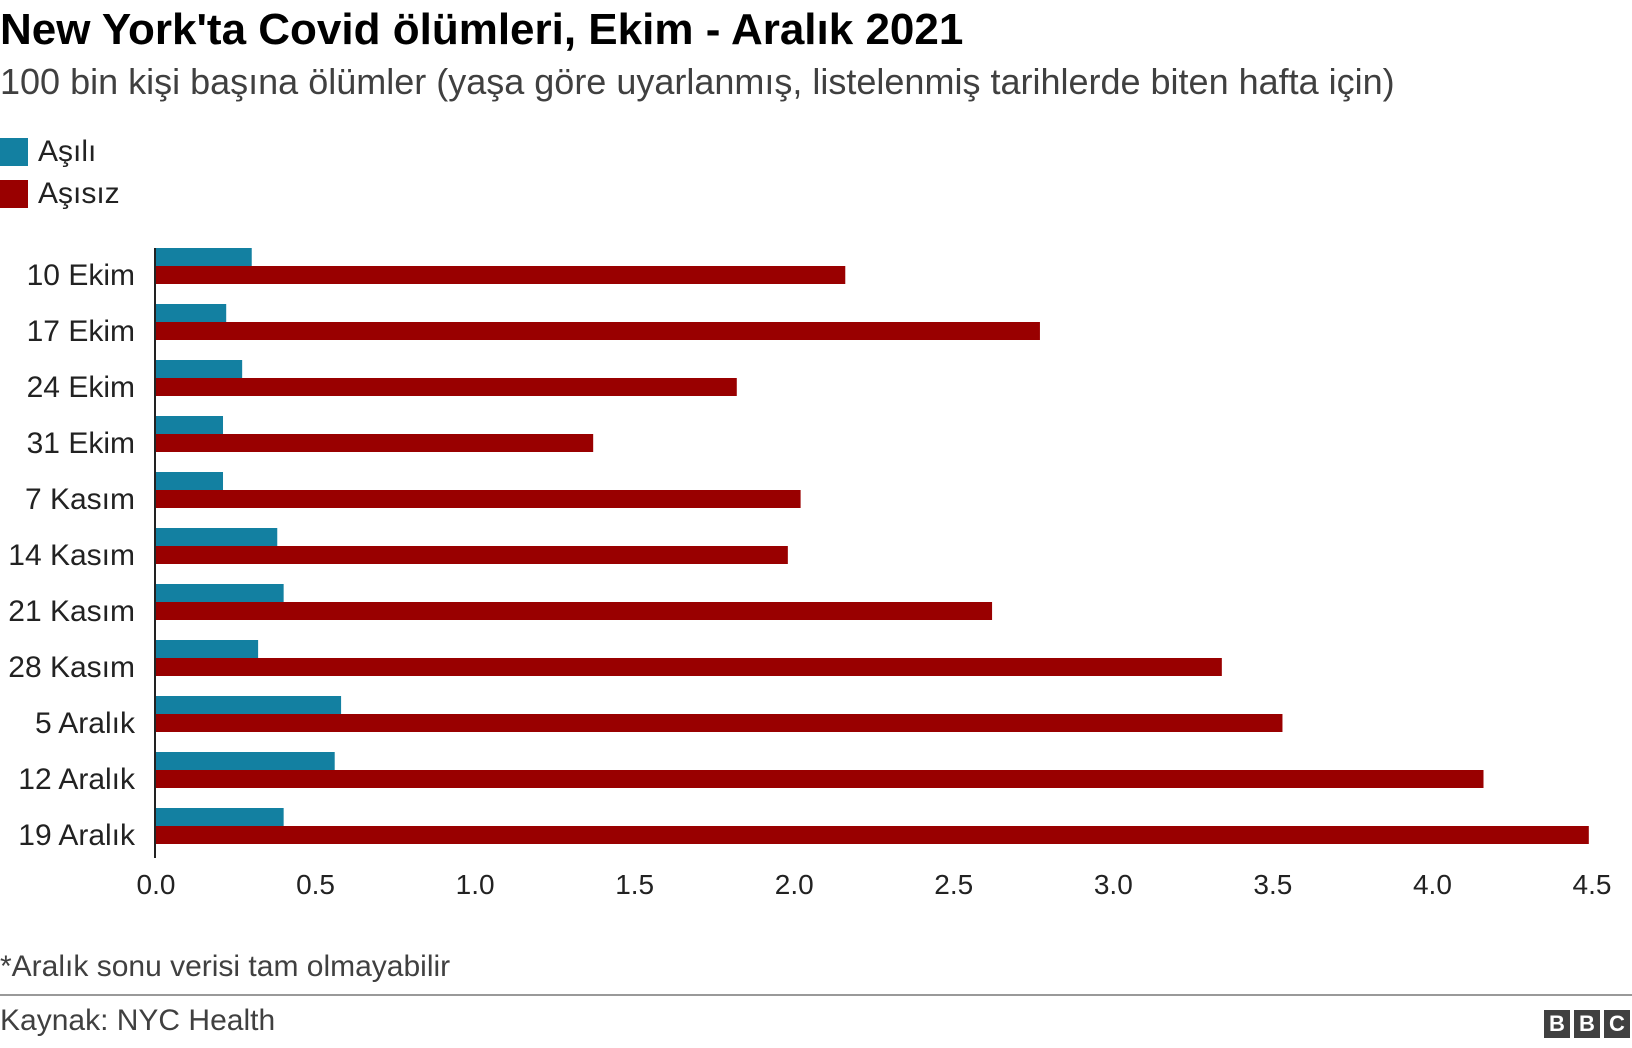  I want to click on legend-item-unvaccinated: Aşısız, so click(60, 194).